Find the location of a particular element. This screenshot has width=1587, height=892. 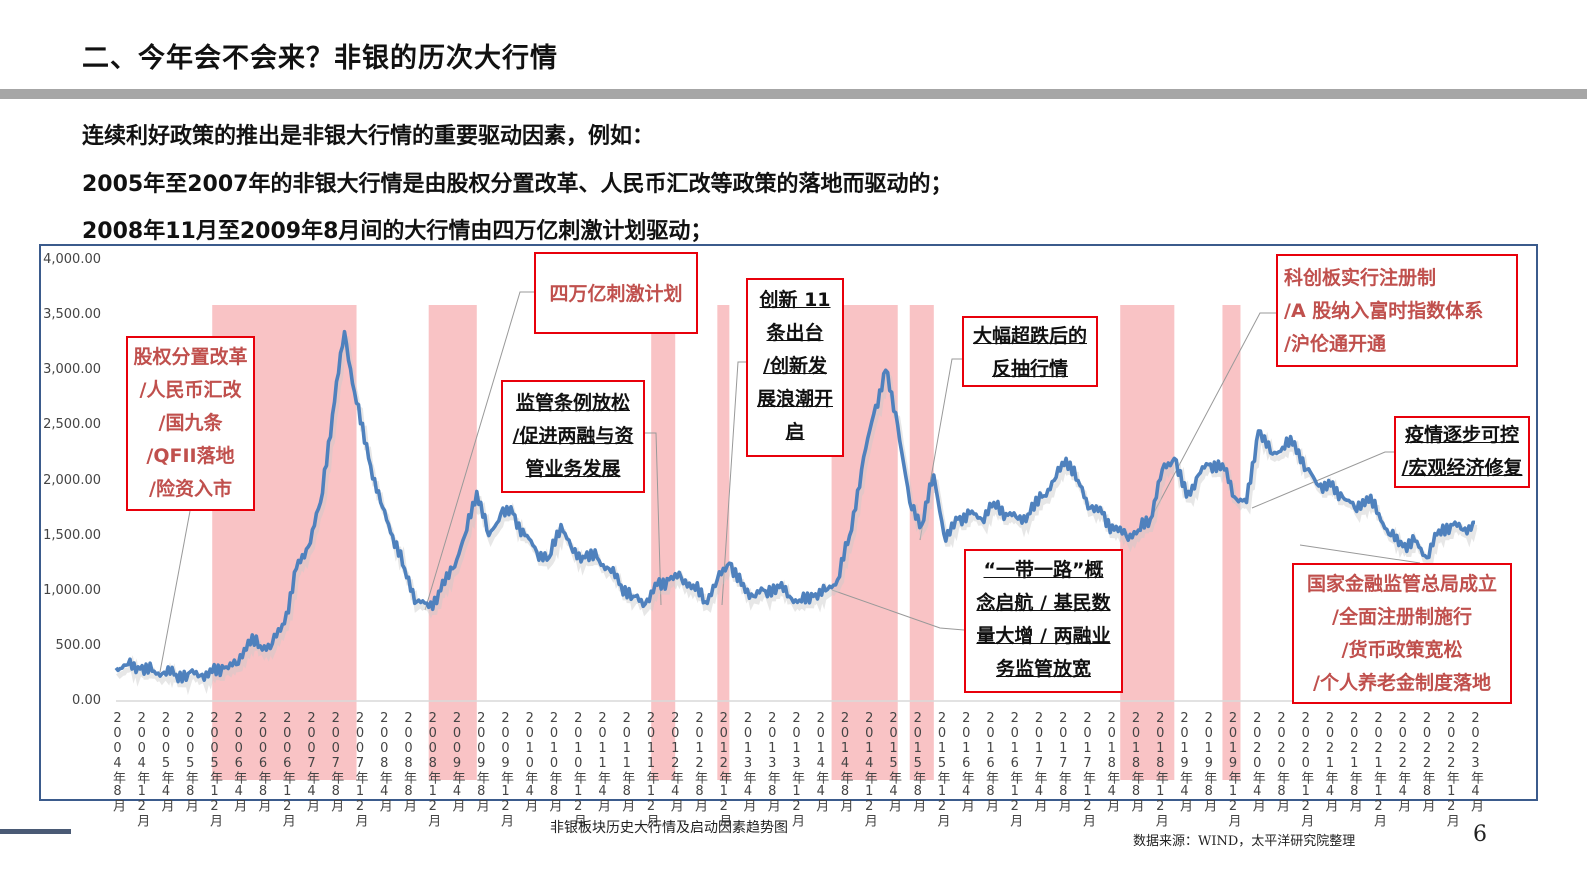

x-tick-label: 2014年4月 is located at coordinates (821, 761).